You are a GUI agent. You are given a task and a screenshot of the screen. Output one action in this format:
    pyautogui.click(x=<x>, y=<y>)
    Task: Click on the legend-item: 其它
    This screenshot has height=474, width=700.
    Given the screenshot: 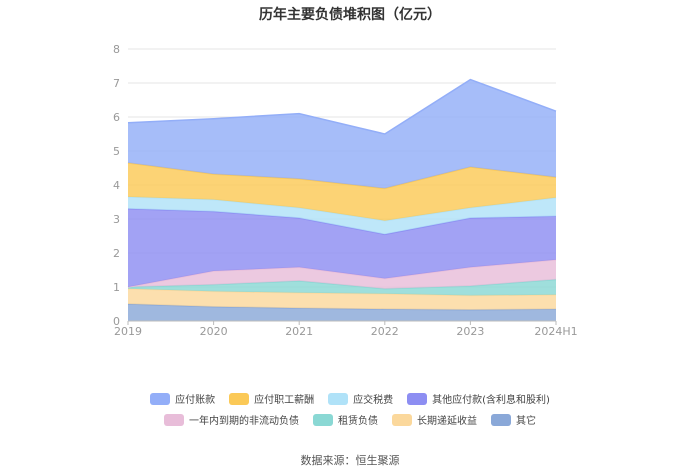 What is the action you would take?
    pyautogui.click(x=513, y=419)
    